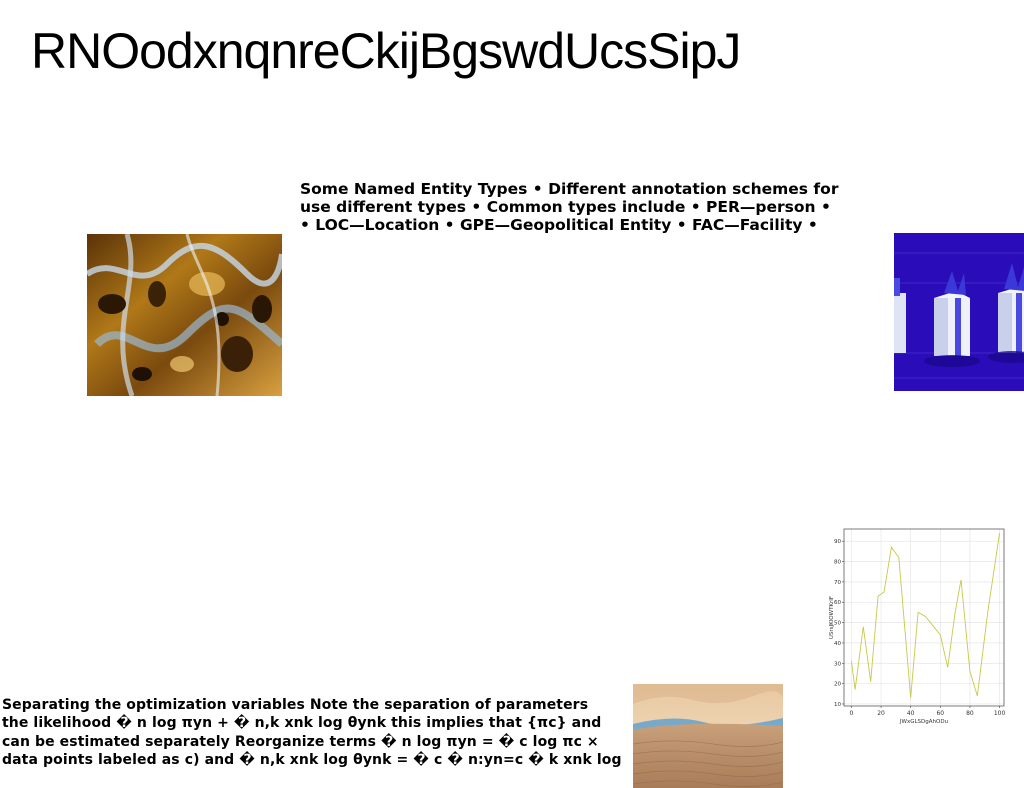 The width and height of the screenshot is (1024, 788). What do you see at coordinates (1000, 713) in the screenshot?
I see `x-tick-label: 100` at bounding box center [1000, 713].